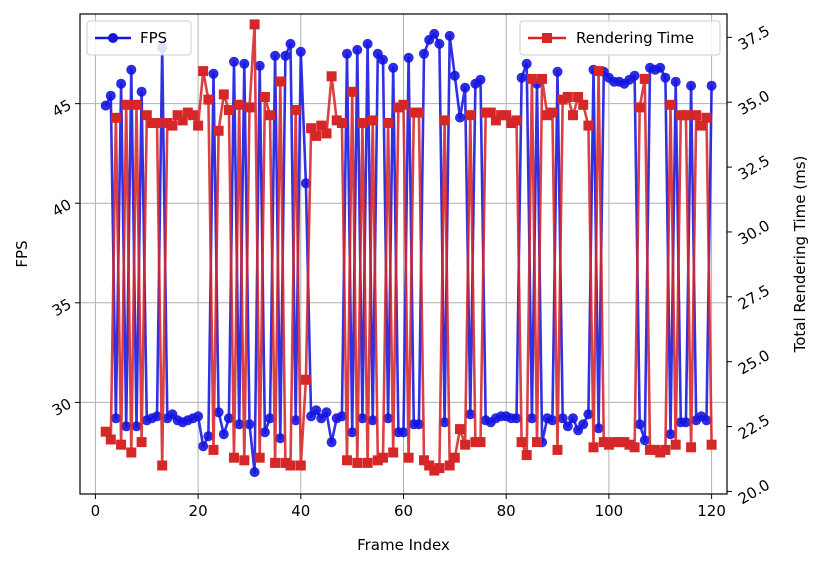 The width and height of the screenshot is (823, 568). I want to click on right-y-tick-label: 30.0, so click(754, 232).